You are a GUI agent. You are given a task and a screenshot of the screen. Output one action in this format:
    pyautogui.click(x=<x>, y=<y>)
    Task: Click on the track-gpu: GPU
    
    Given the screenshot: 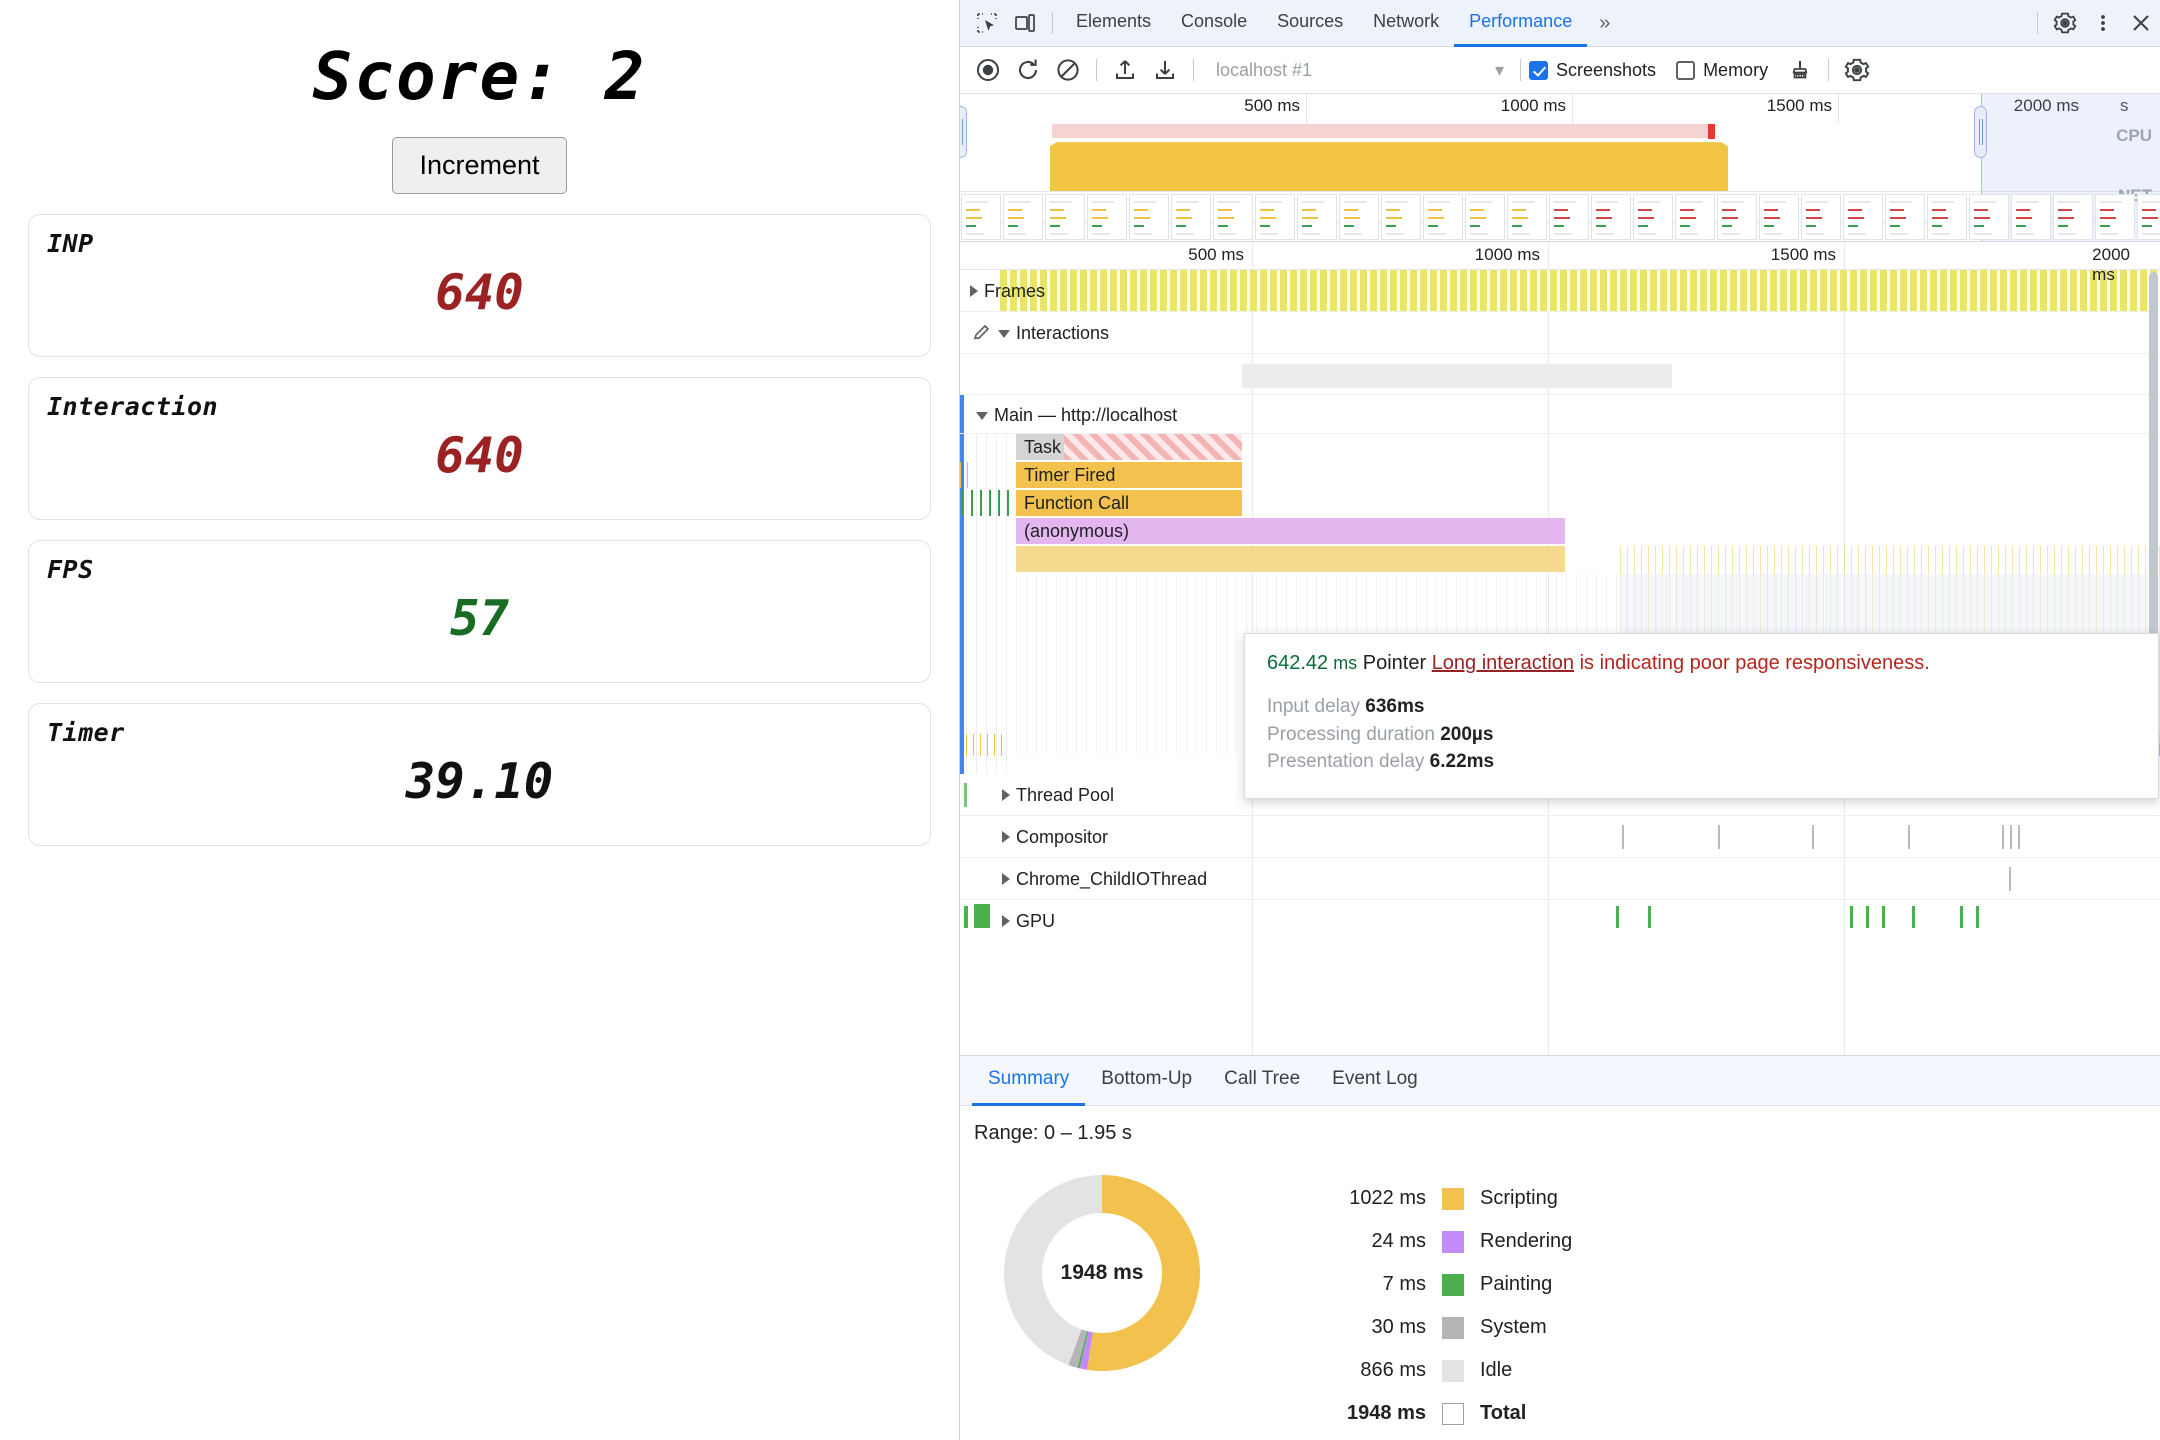 What is the action you would take?
    pyautogui.click(x=1560, y=921)
    